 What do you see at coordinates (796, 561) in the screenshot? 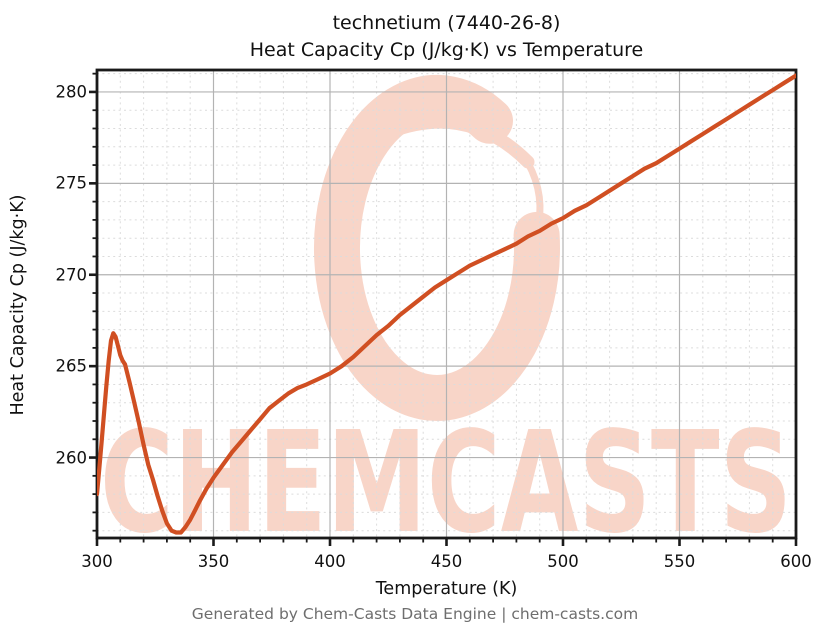
I see `x-tick-label: 600` at bounding box center [796, 561].